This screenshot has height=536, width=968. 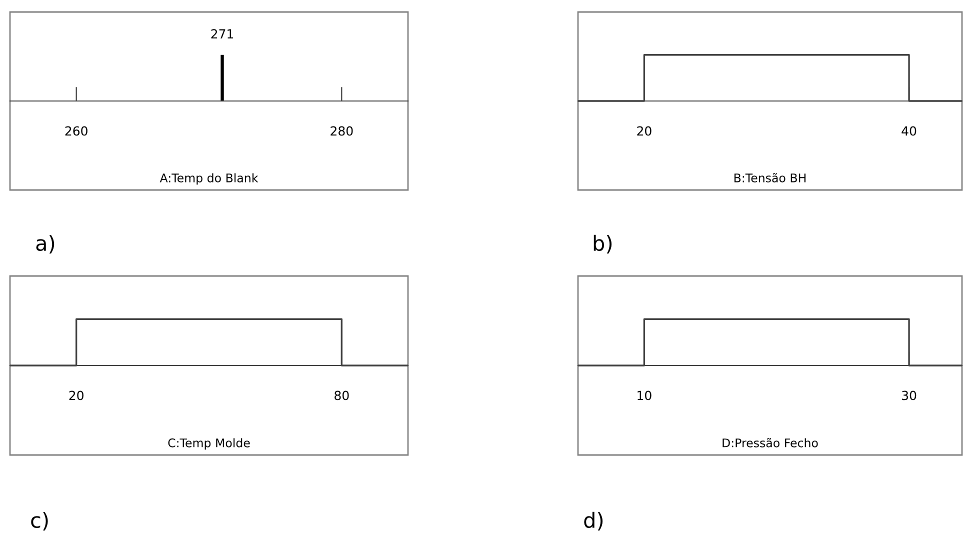 I want to click on x-axis-title: C:Temp Molde, so click(x=209, y=444).